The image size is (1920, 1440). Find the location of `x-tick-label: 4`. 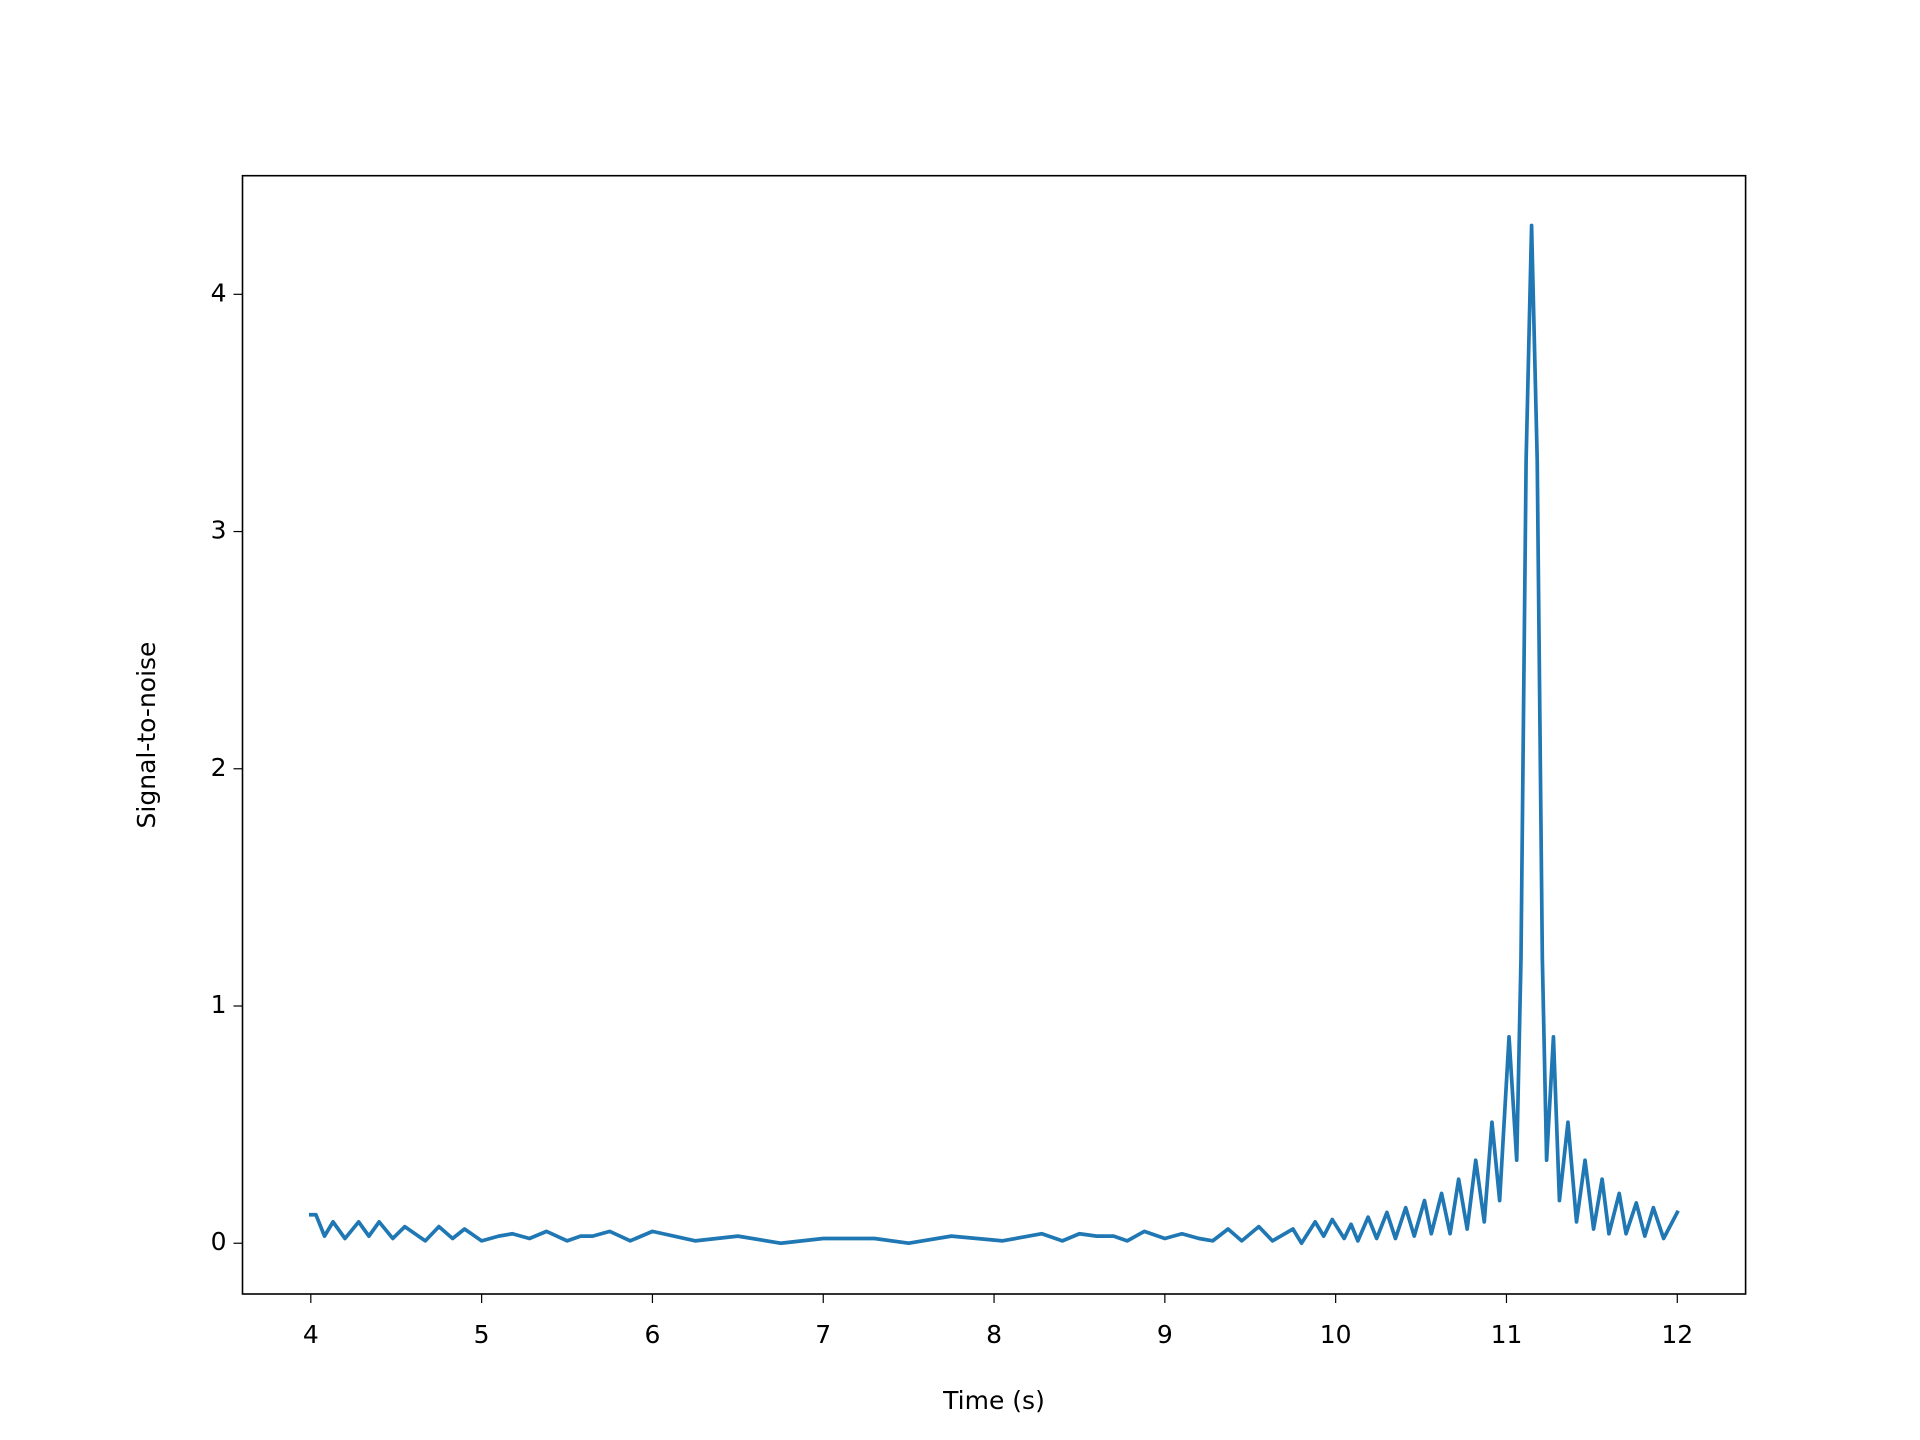

x-tick-label: 4 is located at coordinates (311, 1334).